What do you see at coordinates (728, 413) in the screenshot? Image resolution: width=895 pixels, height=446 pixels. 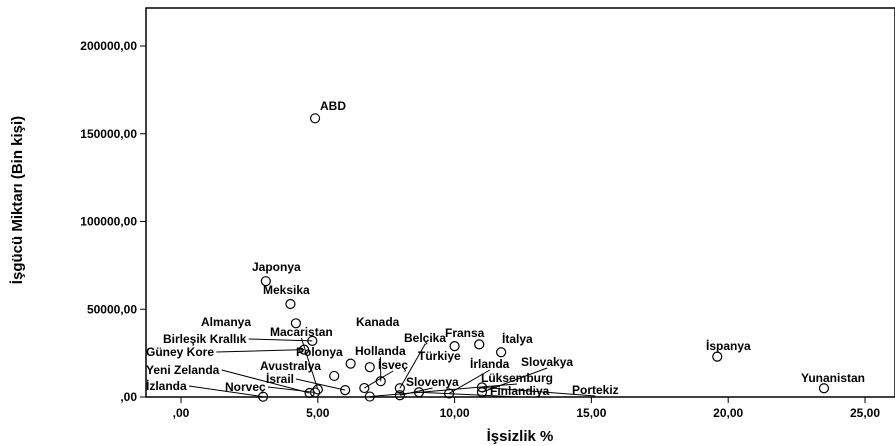 I see `x-tick-label: 20,00` at bounding box center [728, 413].